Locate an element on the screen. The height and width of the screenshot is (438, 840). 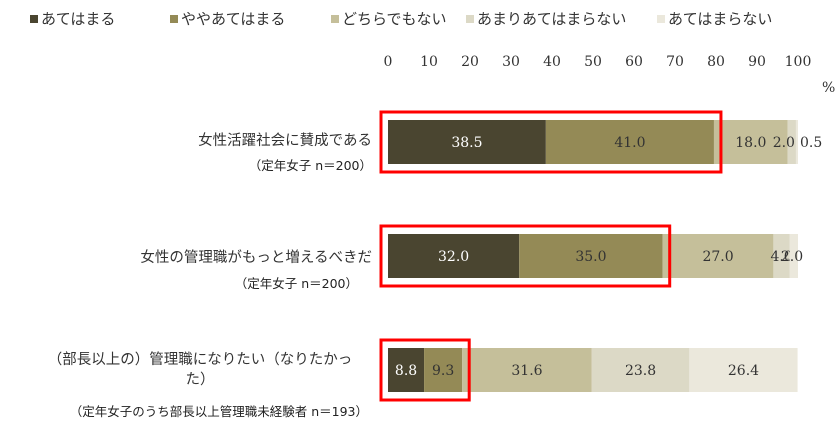
category-label-line: （部長以上の）管理職になりたい（なりたかっ is located at coordinates (200, 359).